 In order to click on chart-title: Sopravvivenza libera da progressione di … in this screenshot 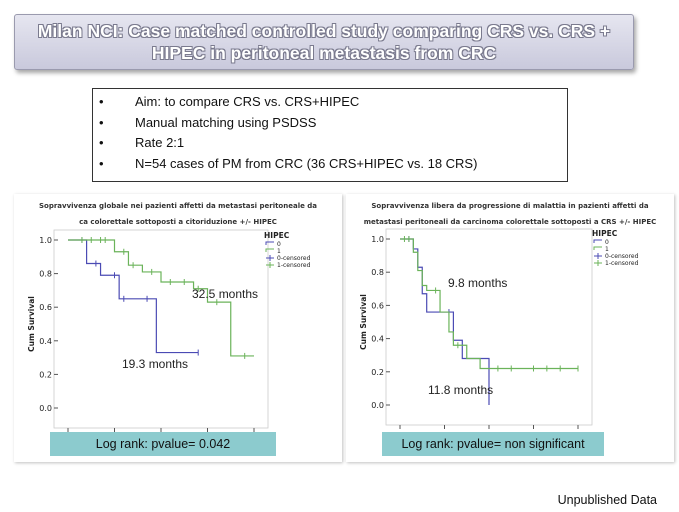, I will do `click(510, 214)`.